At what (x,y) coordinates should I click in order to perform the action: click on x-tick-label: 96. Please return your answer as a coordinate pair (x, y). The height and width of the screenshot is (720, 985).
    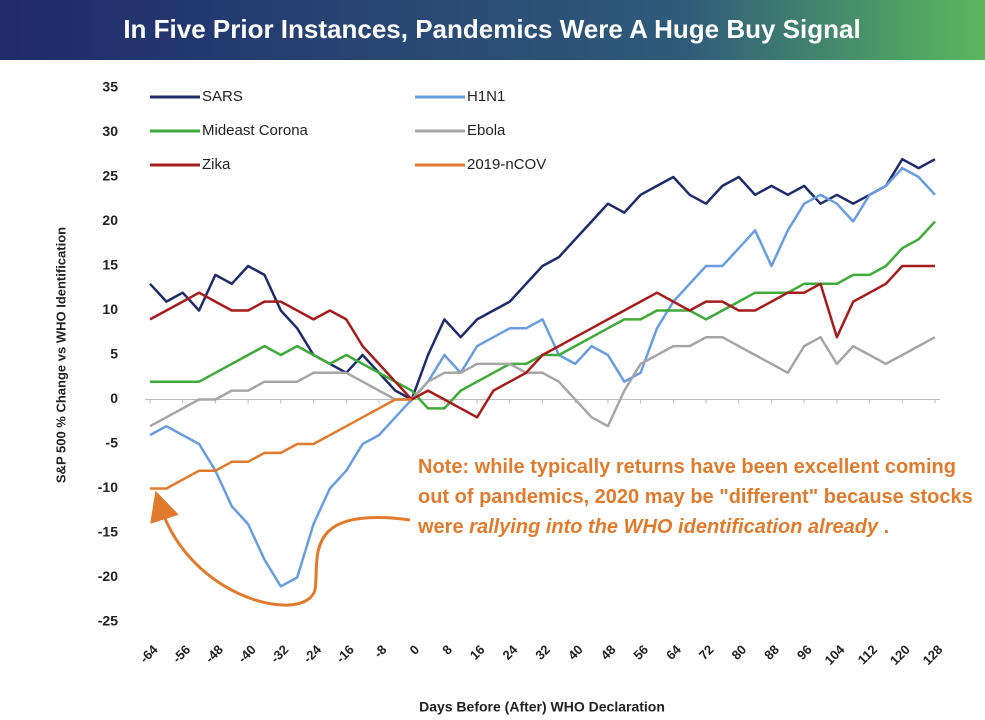
    Looking at the image, I should click on (804, 652).